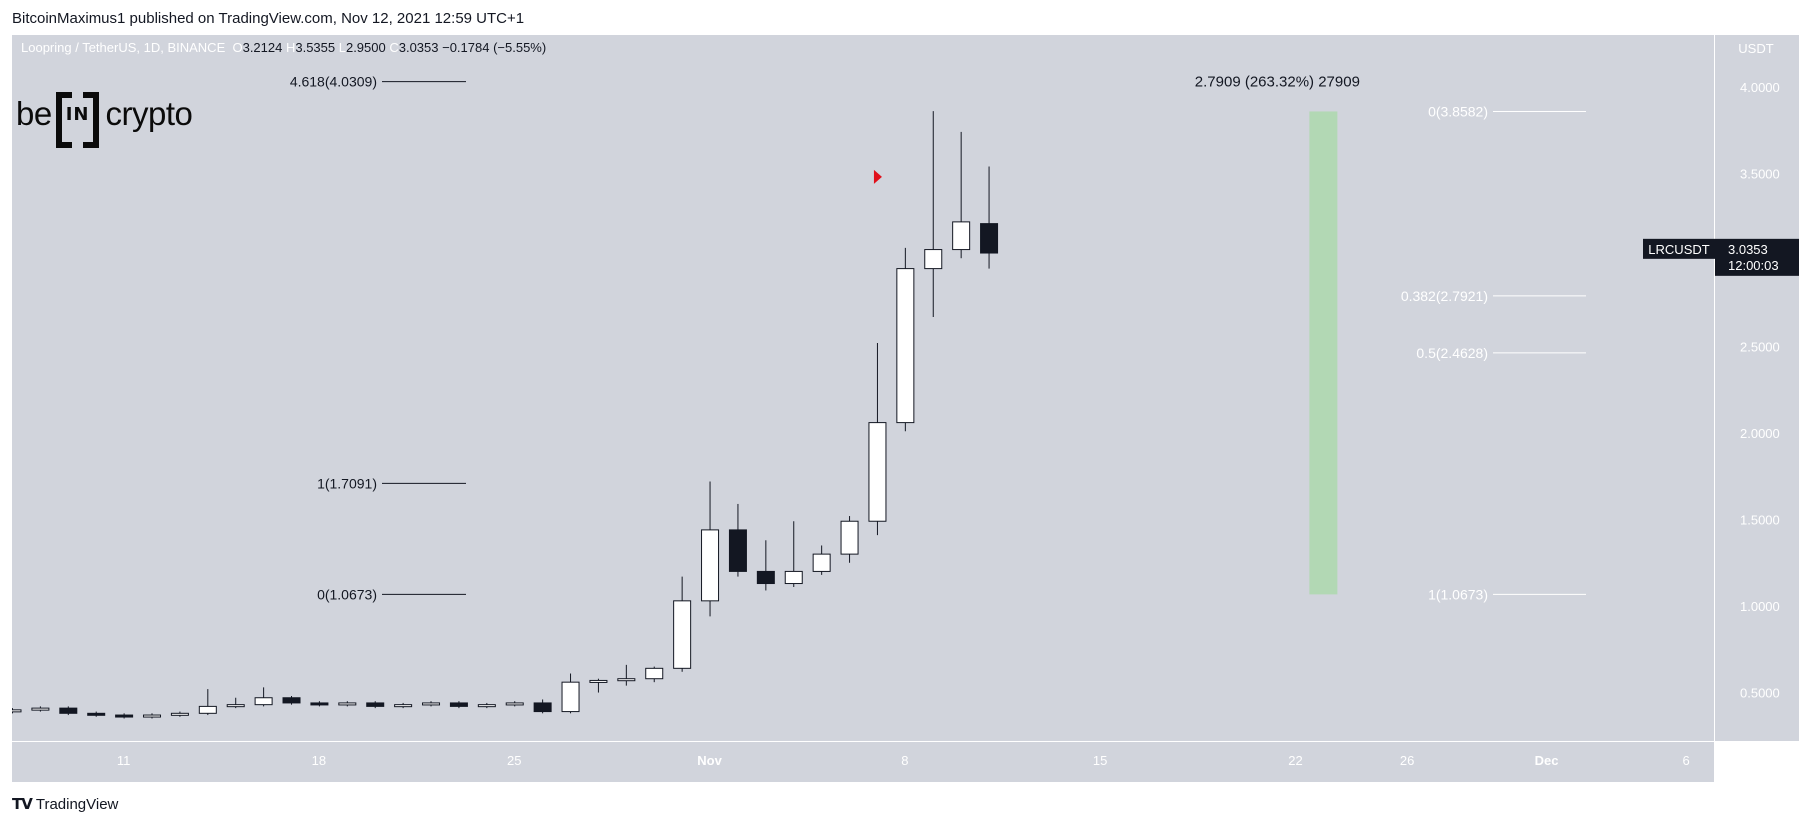 This screenshot has height=826, width=1813. Describe the element at coordinates (1407, 760) in the screenshot. I see `time-tick-label: 26` at that location.